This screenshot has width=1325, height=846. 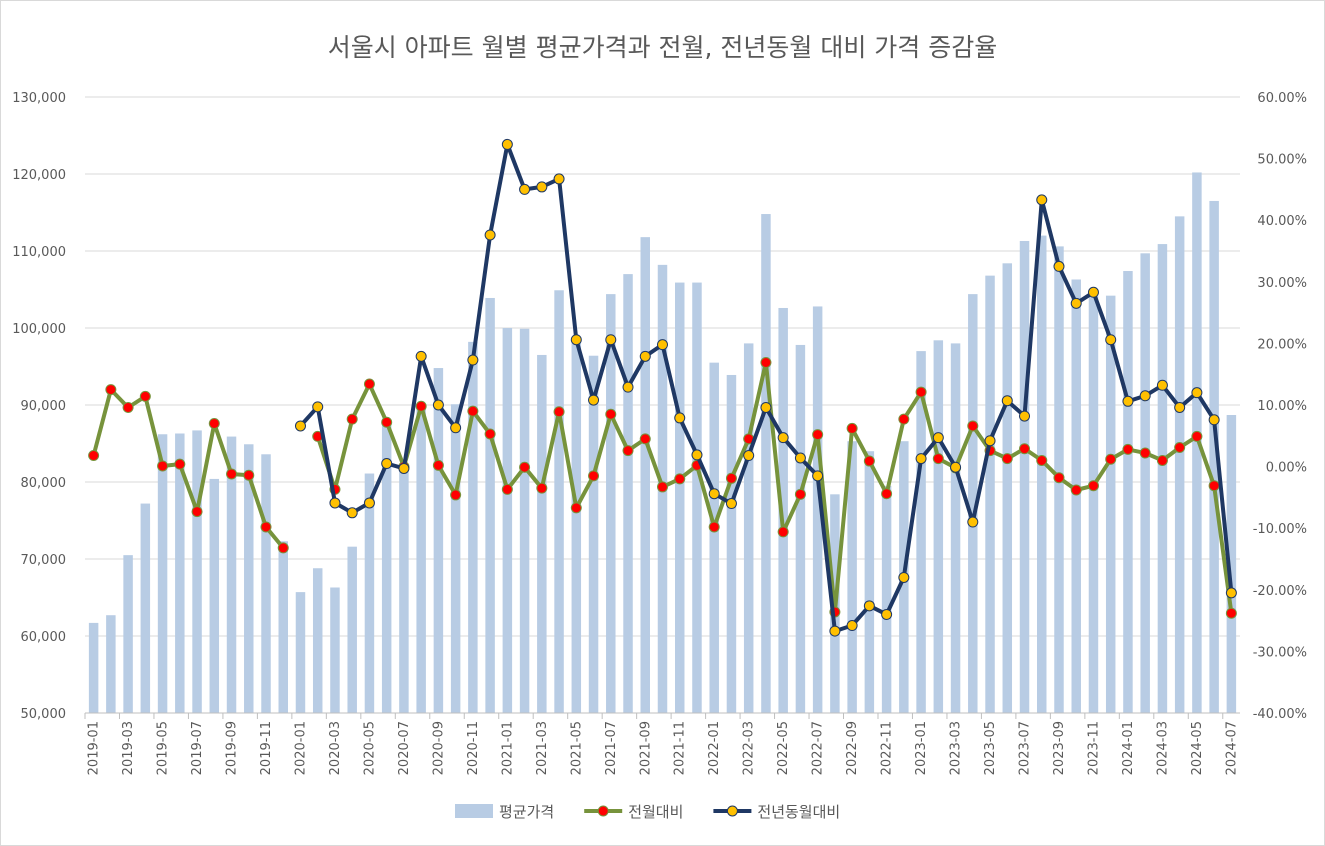 What do you see at coordinates (542, 748) in the screenshot?
I see `x-tick-label: 2021-03` at bounding box center [542, 748].